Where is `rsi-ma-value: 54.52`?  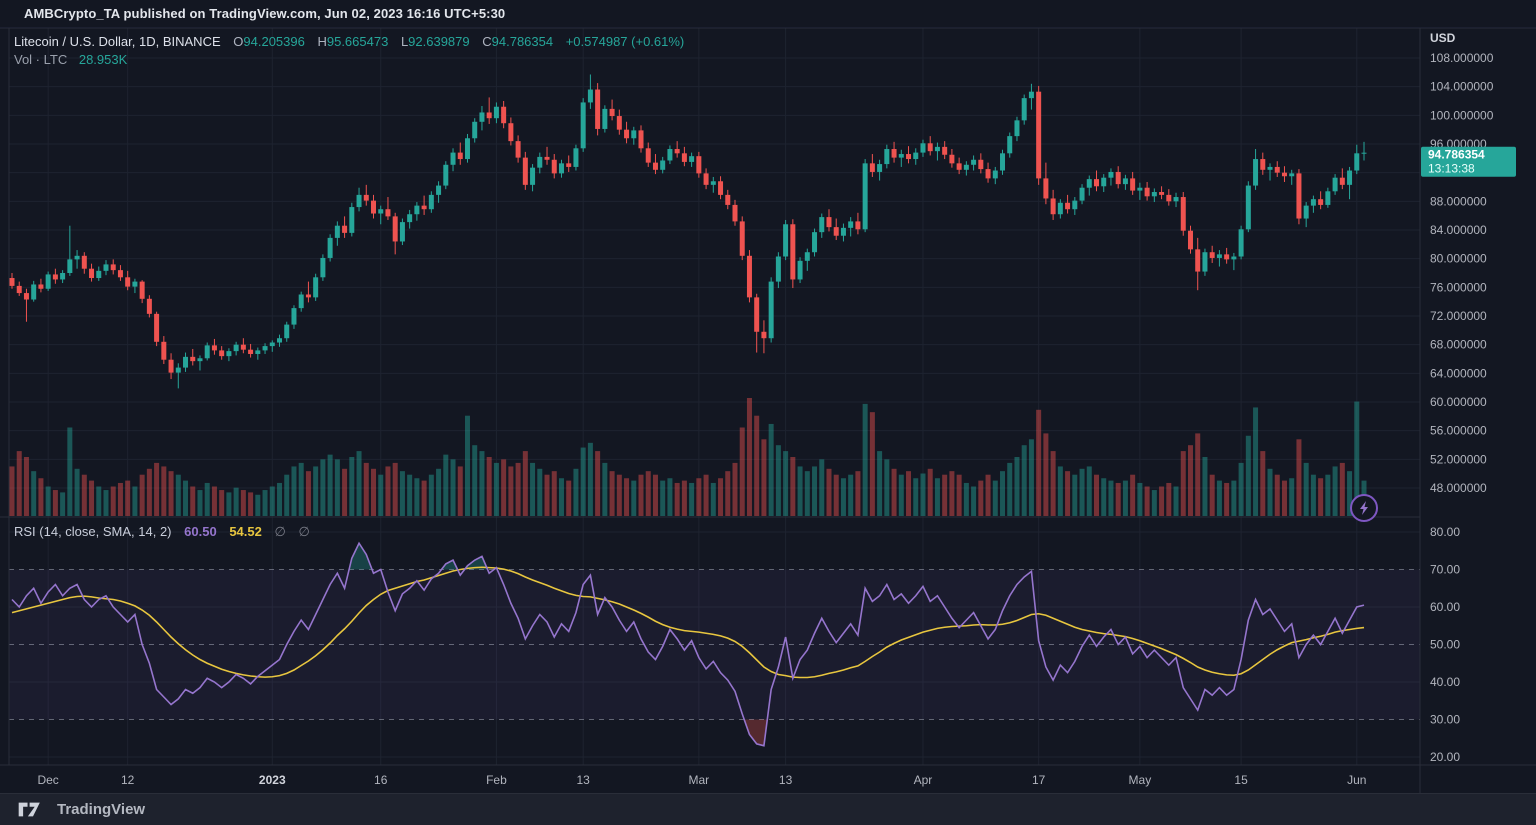
rsi-ma-value: 54.52 is located at coordinates (245, 531).